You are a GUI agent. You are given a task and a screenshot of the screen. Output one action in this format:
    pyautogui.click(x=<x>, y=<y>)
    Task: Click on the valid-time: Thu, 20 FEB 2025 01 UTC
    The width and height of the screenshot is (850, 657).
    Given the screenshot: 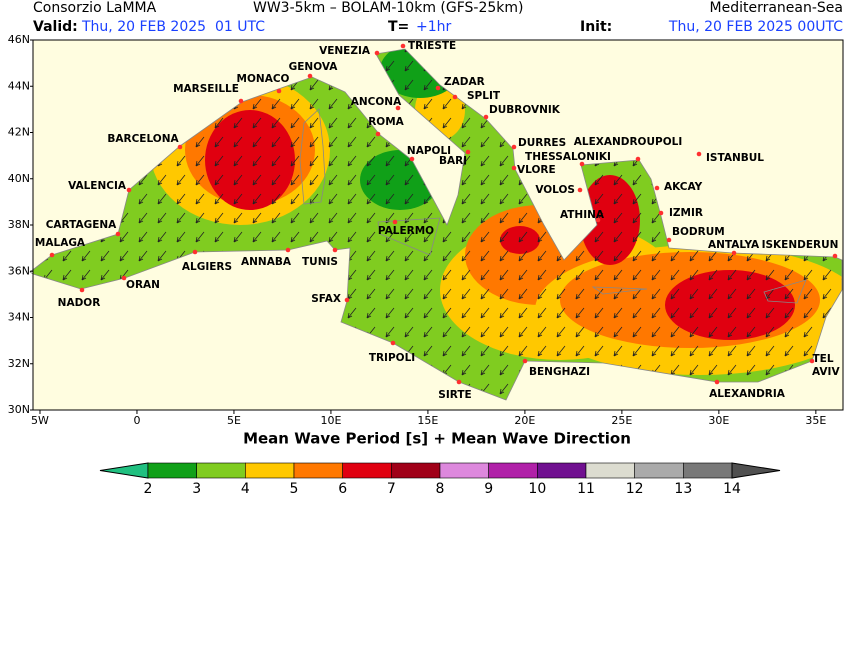 What is the action you would take?
    pyautogui.click(x=173, y=27)
    